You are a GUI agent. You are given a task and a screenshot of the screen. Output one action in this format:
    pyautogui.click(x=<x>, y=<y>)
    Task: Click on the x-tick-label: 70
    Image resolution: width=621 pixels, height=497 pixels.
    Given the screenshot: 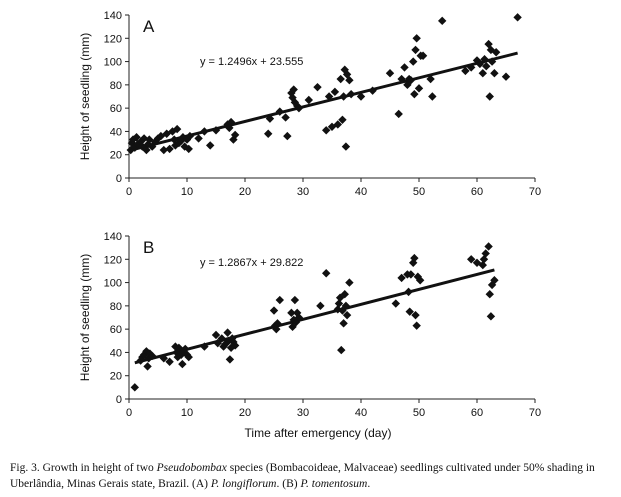 What is the action you would take?
    pyautogui.click(x=535, y=192)
    